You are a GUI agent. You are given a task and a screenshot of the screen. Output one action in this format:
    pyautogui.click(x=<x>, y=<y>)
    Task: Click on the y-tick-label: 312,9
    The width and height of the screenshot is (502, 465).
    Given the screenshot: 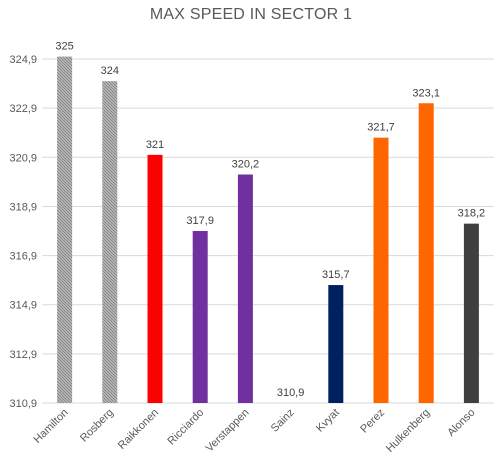 What is the action you would take?
    pyautogui.click(x=23, y=355)
    